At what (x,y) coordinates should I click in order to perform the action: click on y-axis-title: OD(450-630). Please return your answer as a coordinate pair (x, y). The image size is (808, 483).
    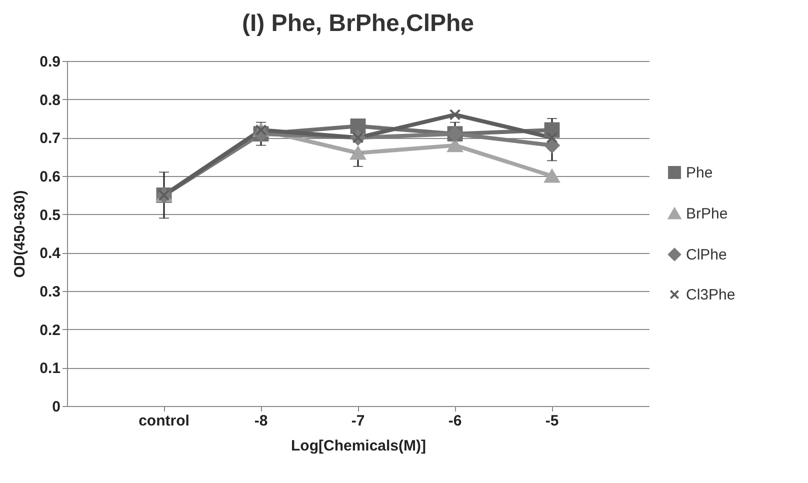
    Looking at the image, I should click on (20, 234).